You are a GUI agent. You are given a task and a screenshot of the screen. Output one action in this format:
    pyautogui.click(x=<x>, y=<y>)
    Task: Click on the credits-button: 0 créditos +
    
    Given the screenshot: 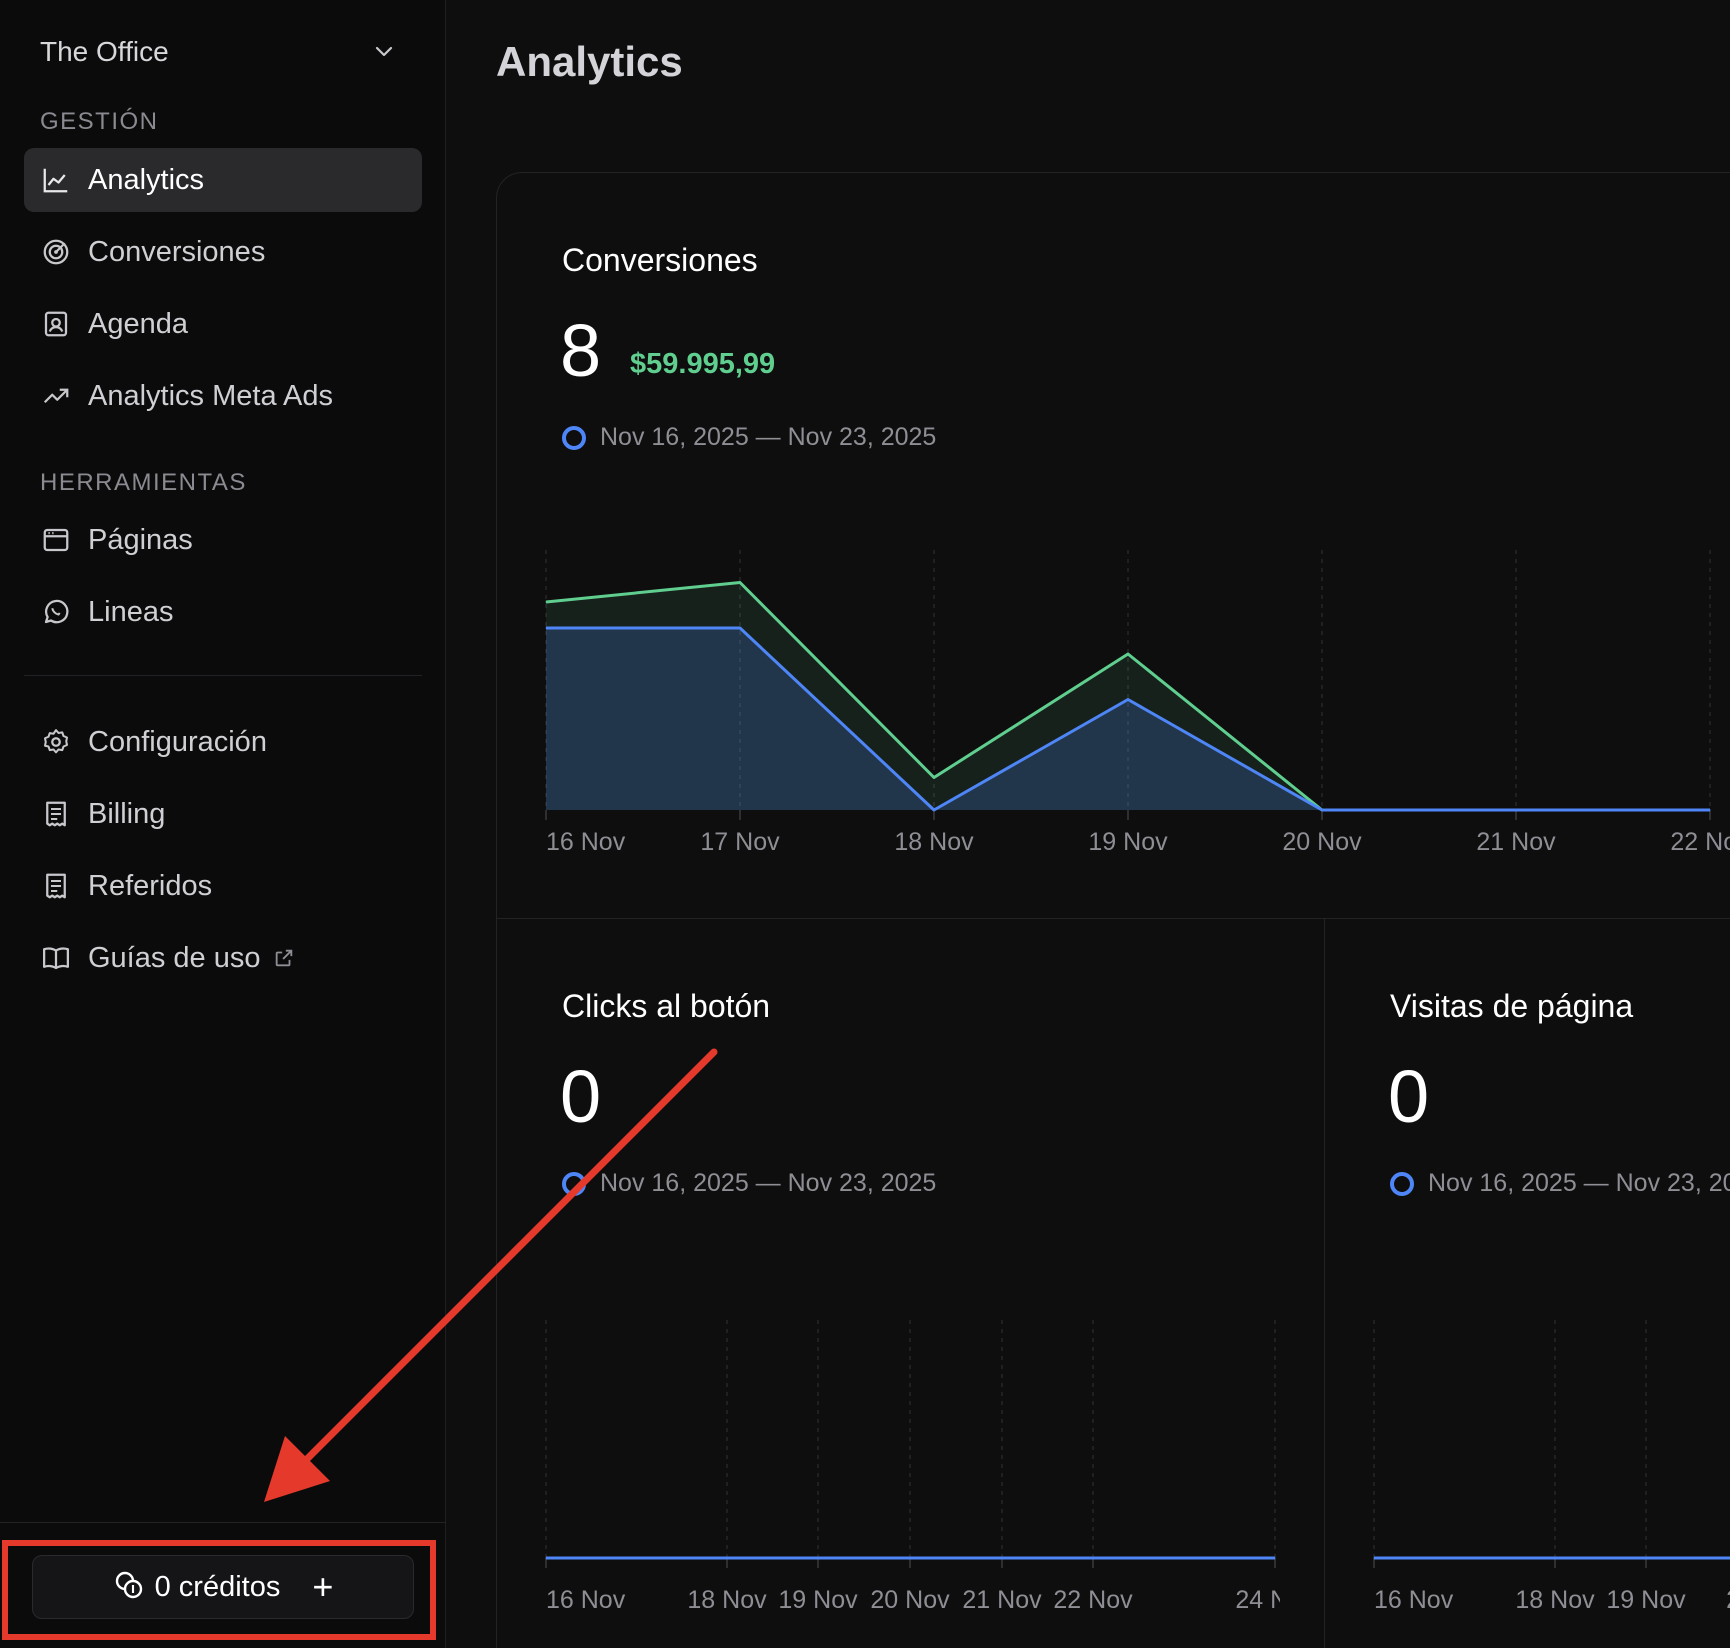 What is the action you would take?
    pyautogui.click(x=223, y=1587)
    